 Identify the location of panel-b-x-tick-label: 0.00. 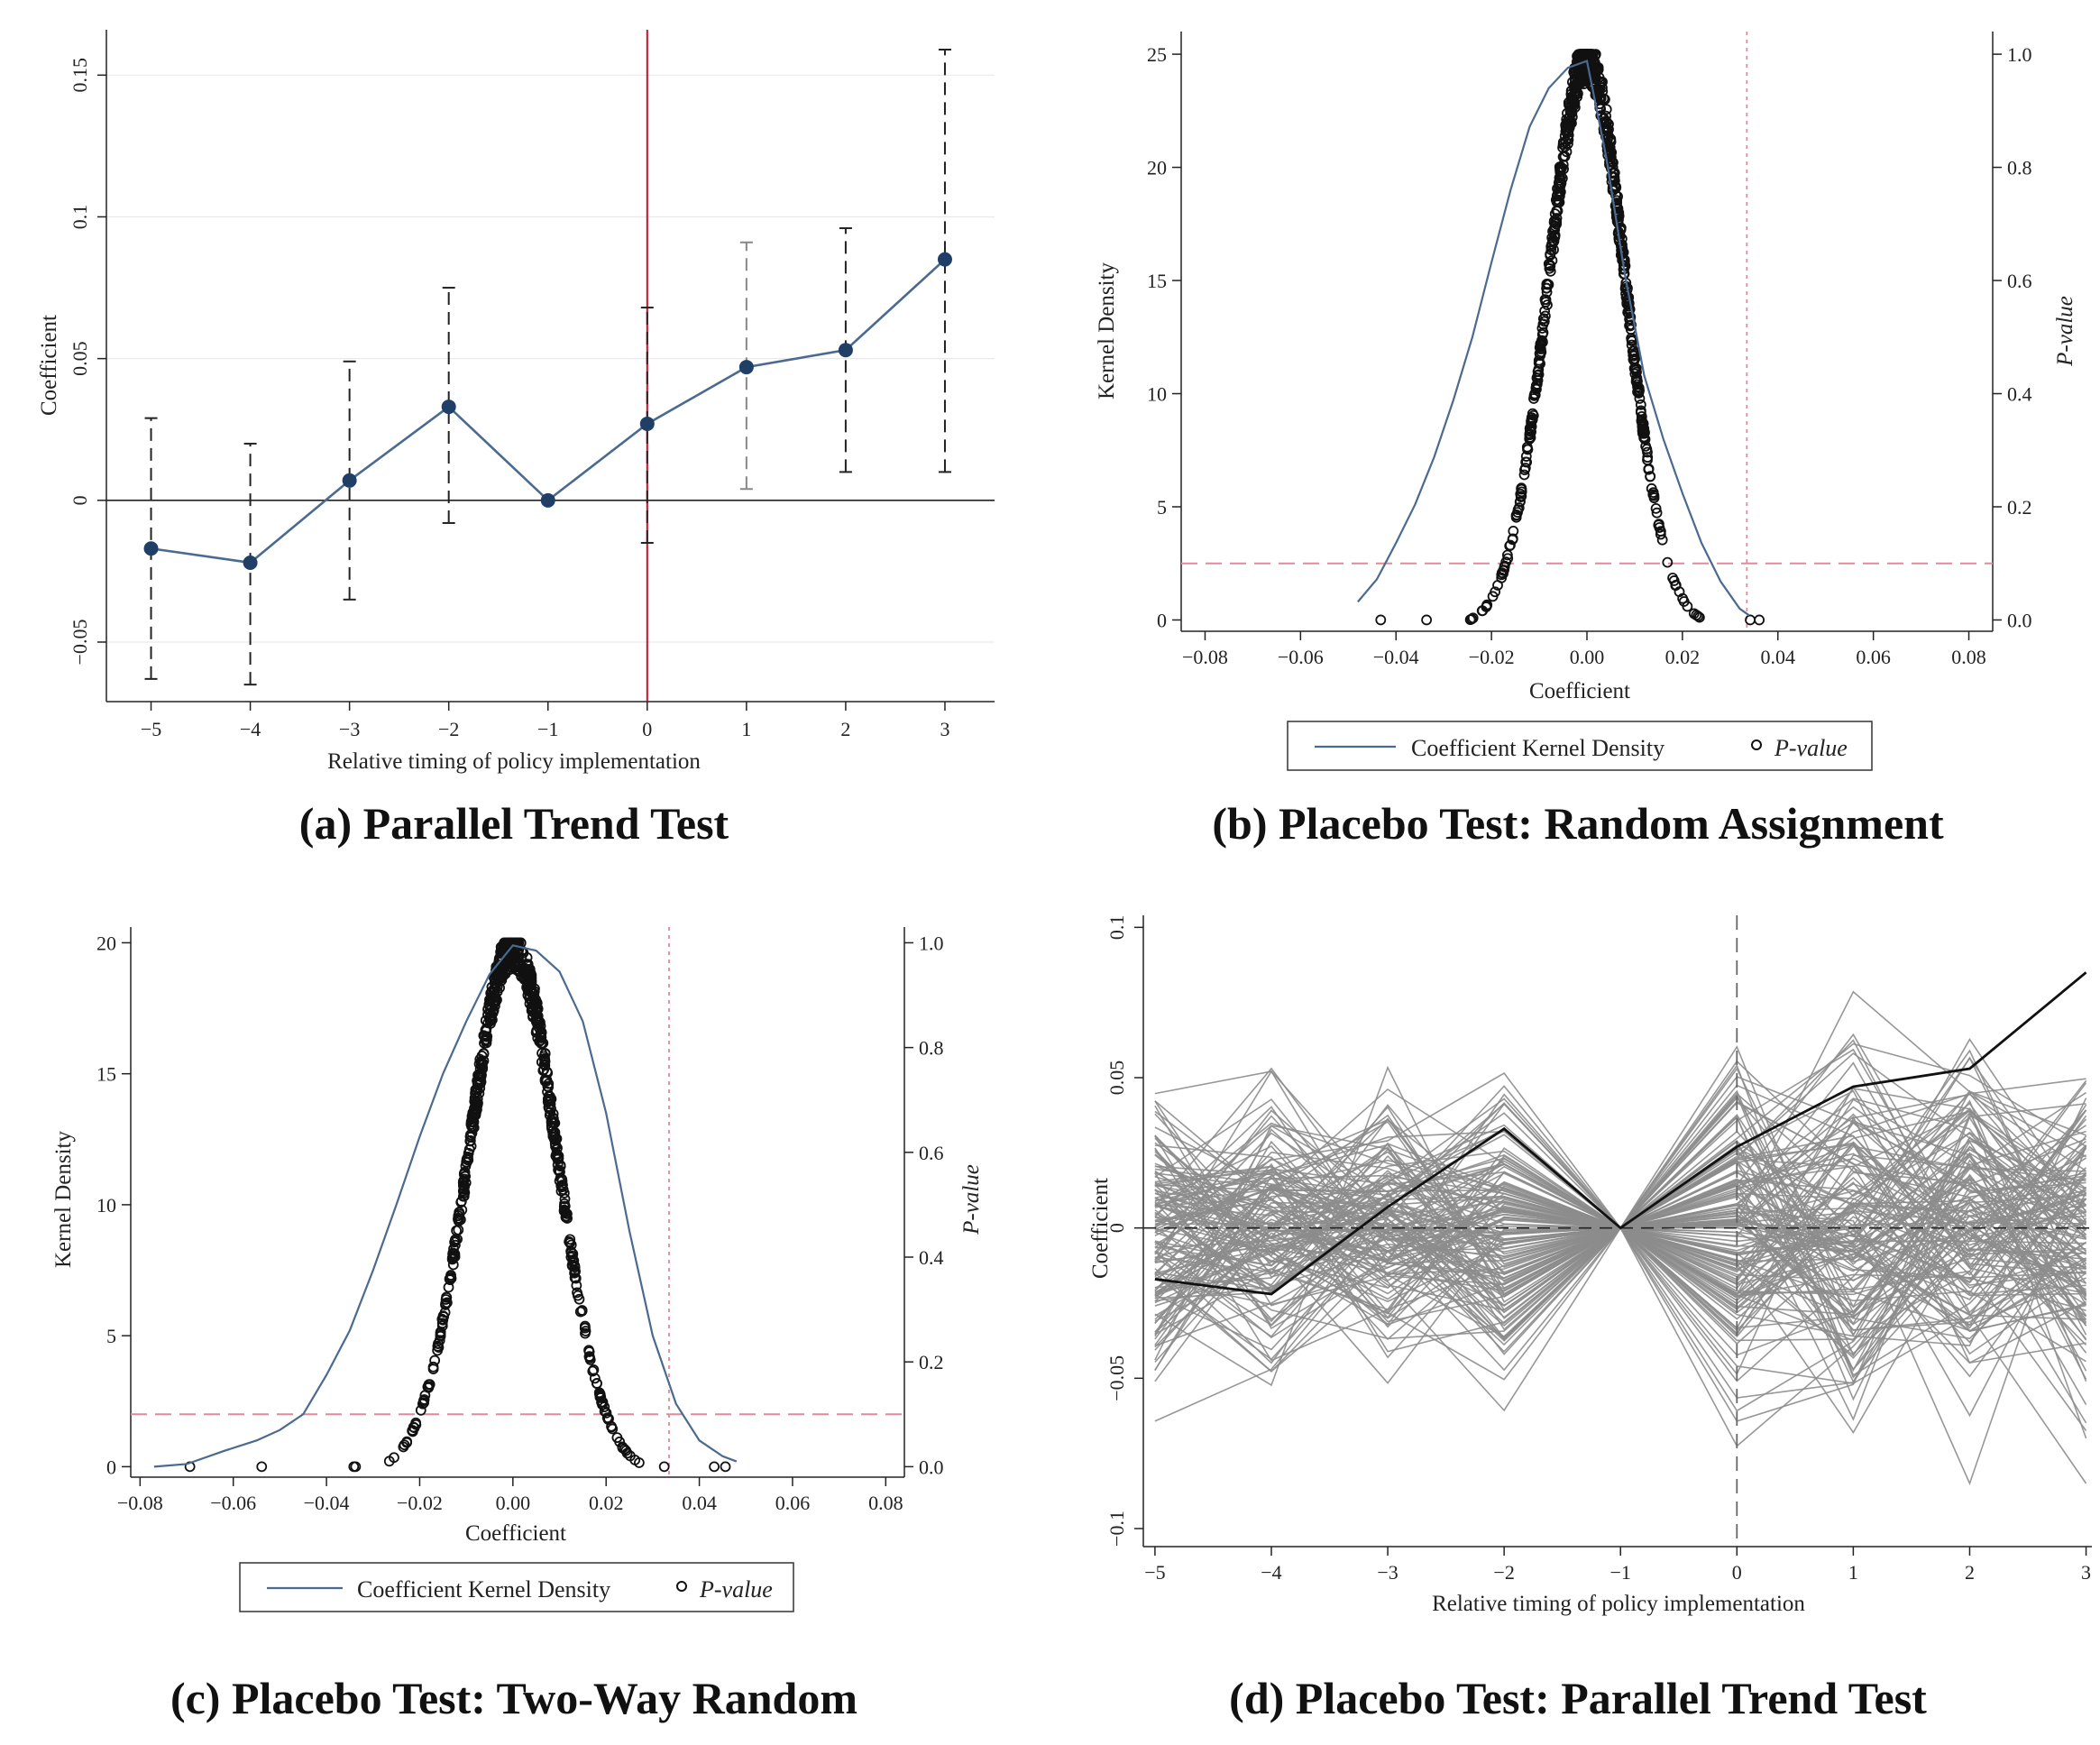
(1587, 657).